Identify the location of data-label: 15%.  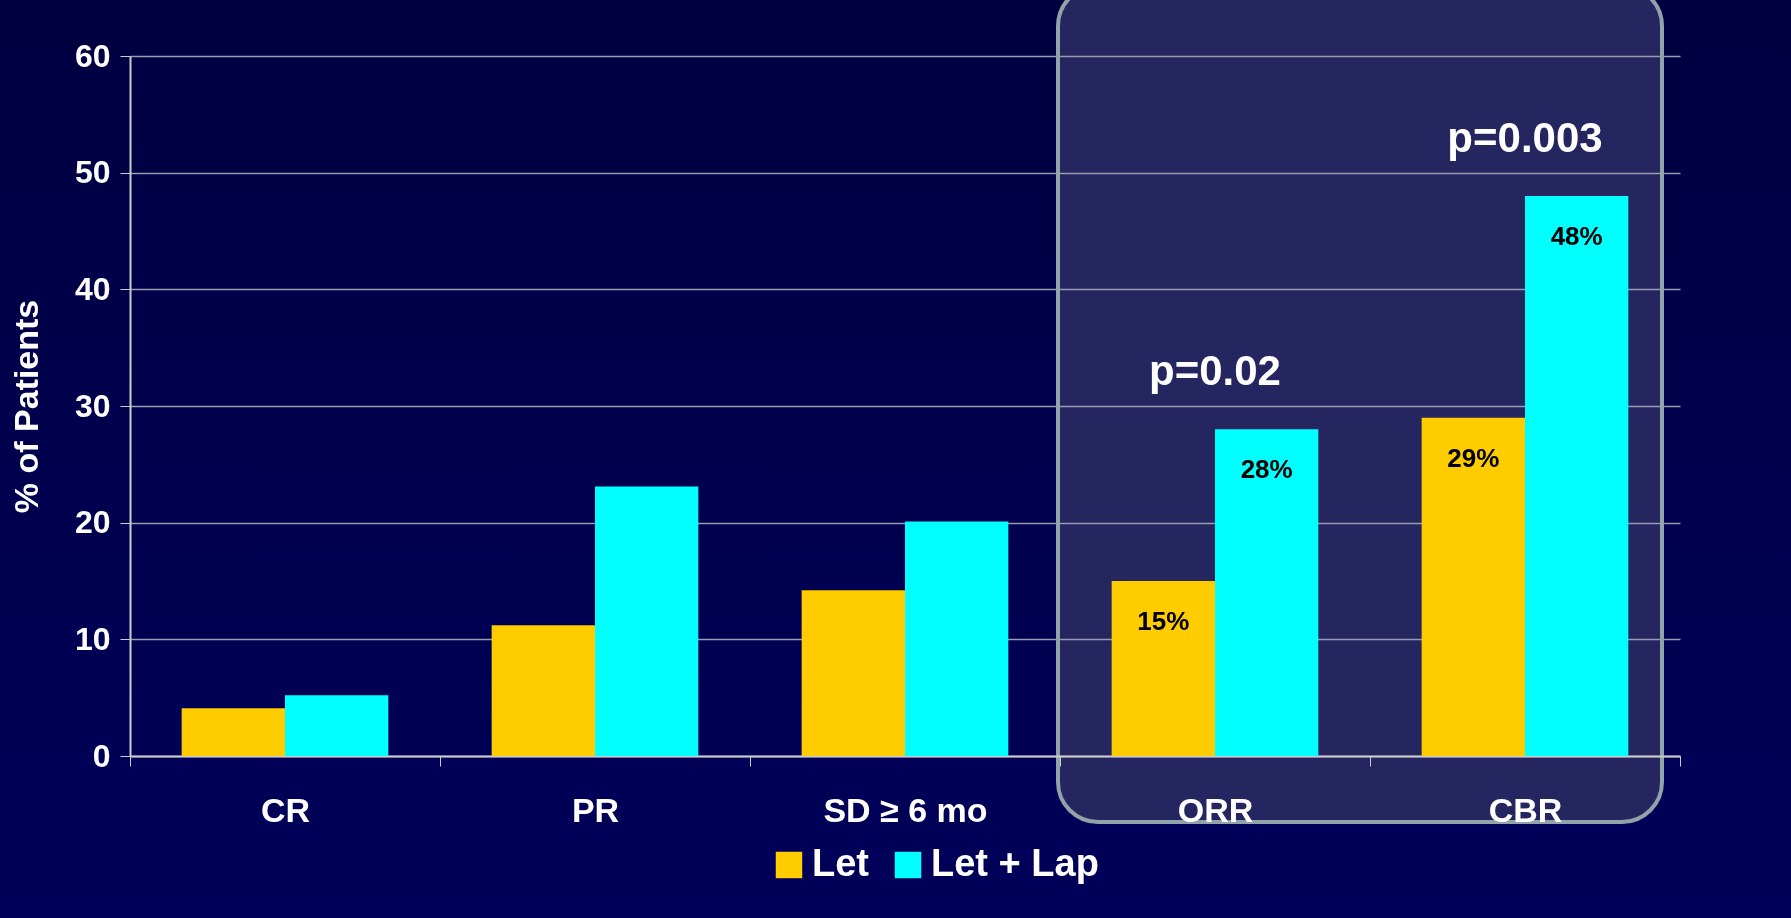
(1163, 621).